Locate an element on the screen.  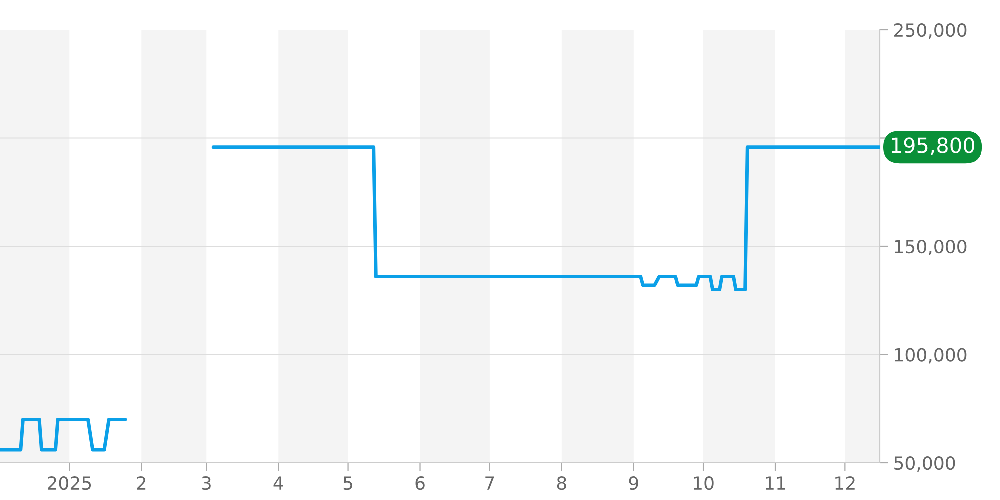
y-tick-label: 50,000 is located at coordinates (925, 464).